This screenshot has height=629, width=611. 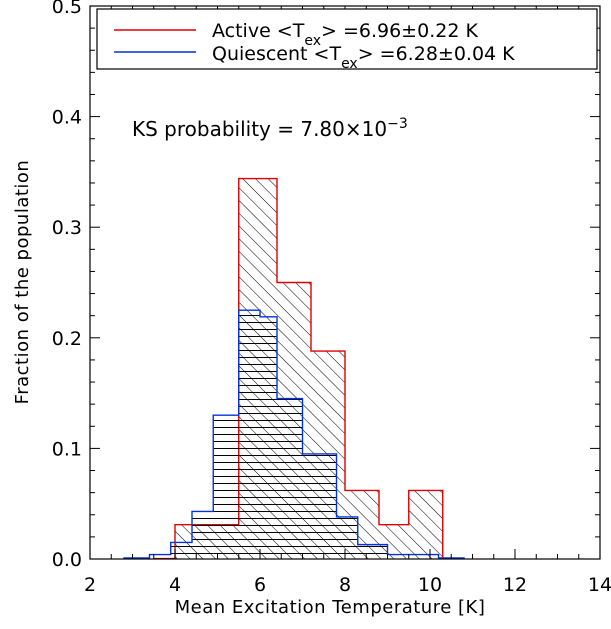 I want to click on y-axis-label: Fraction of the population, so click(x=22, y=282).